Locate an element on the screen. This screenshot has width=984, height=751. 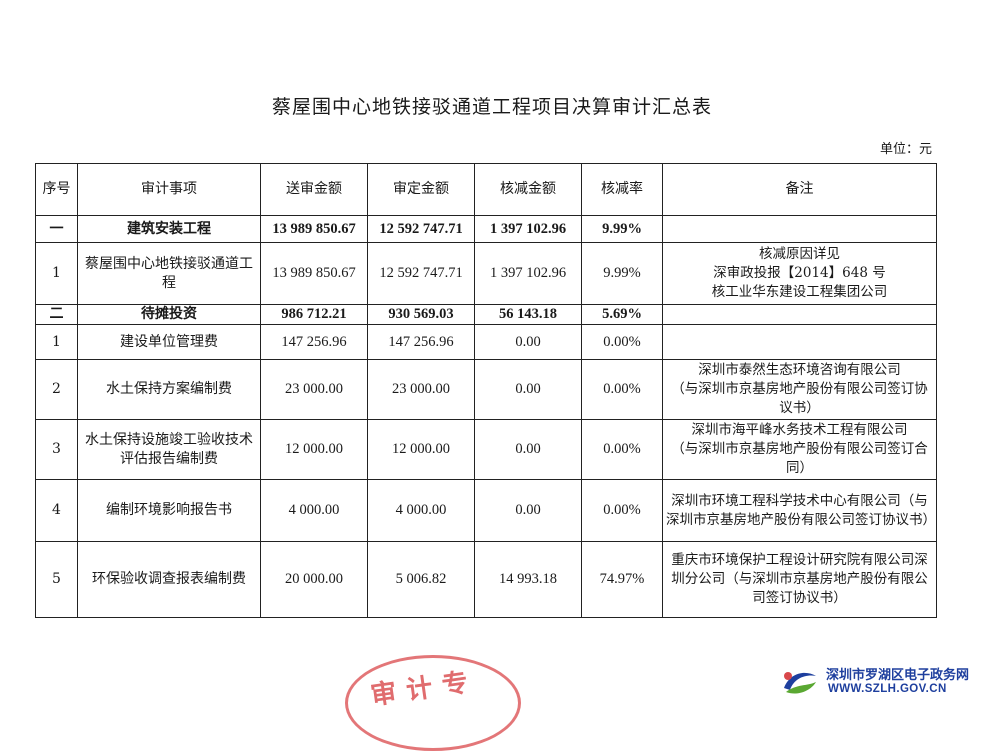
row-submitted-cell: 12 000.00 is located at coordinates (314, 449).